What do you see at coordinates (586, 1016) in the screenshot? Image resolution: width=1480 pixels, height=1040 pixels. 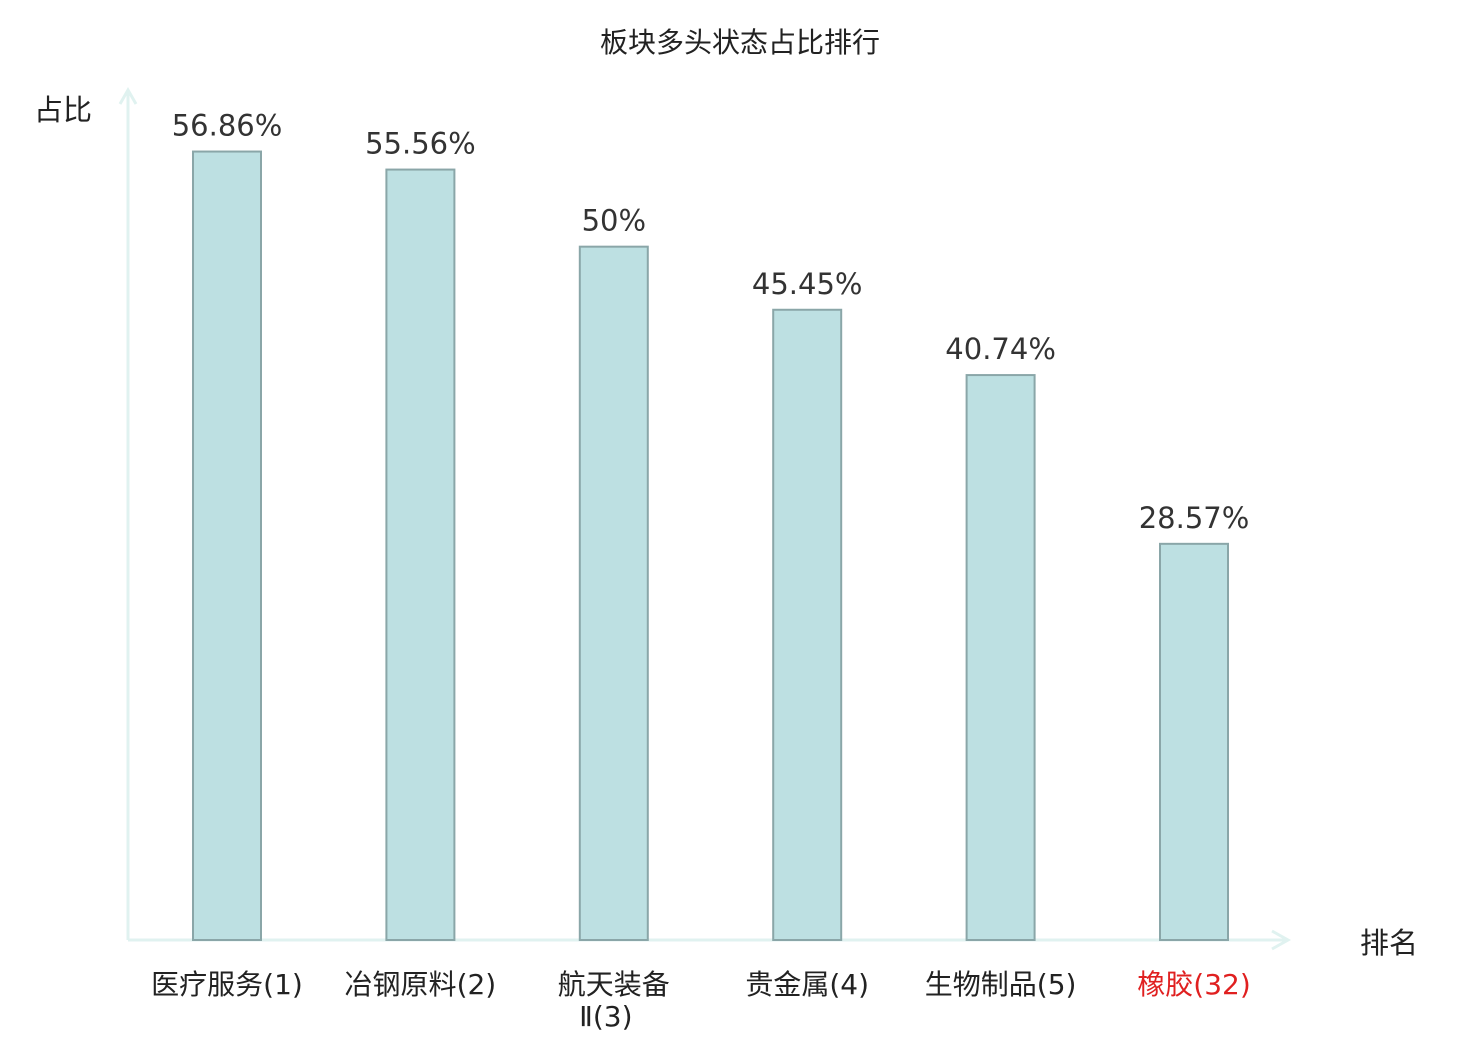 I see `category-name-suffix: Ⅱ` at bounding box center [586, 1016].